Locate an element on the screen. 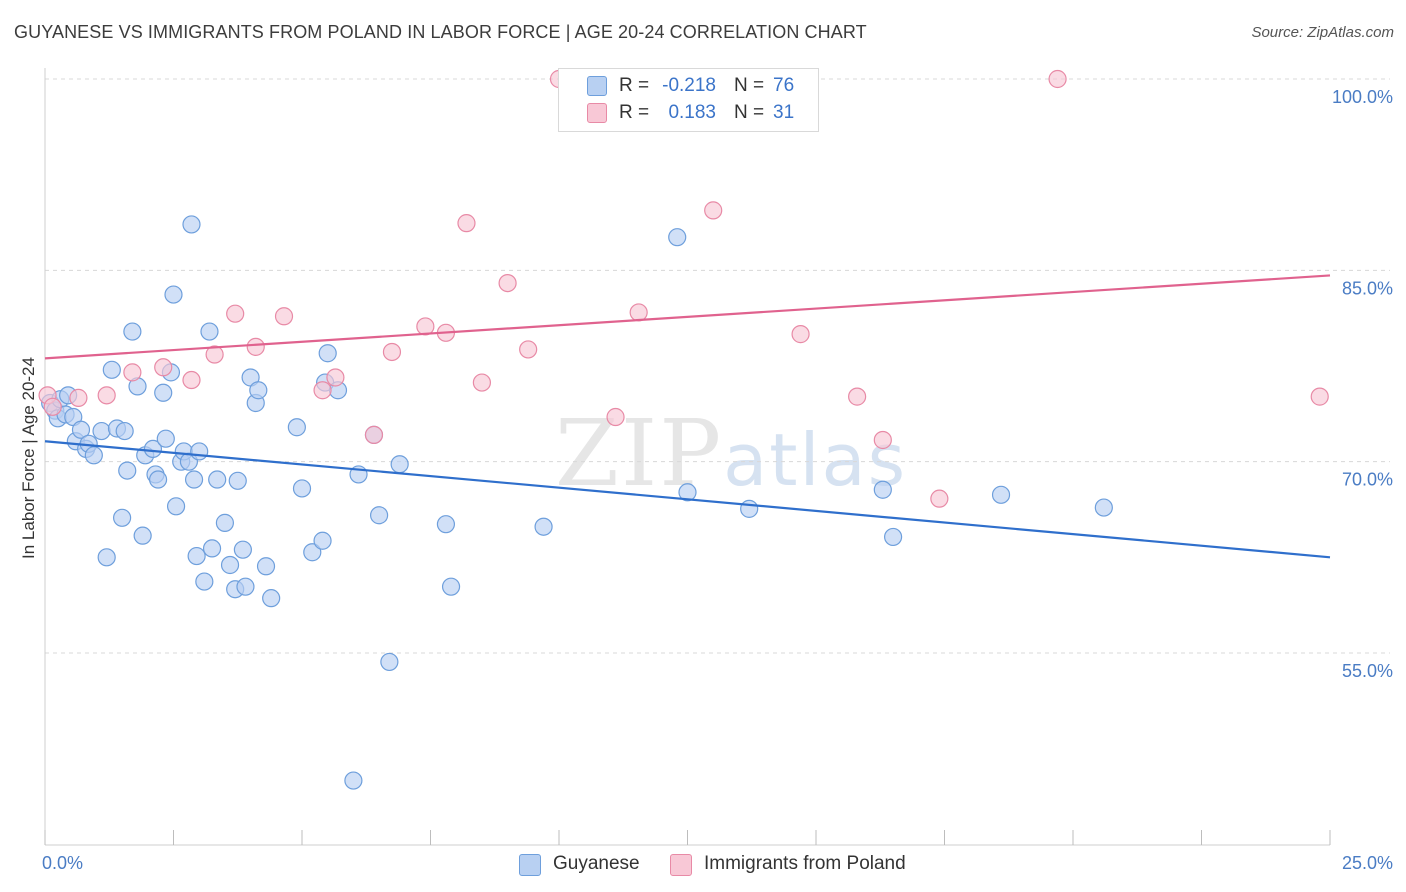 The height and width of the screenshot is (892, 1406). series-swatch-poland is located at coordinates (681, 865).